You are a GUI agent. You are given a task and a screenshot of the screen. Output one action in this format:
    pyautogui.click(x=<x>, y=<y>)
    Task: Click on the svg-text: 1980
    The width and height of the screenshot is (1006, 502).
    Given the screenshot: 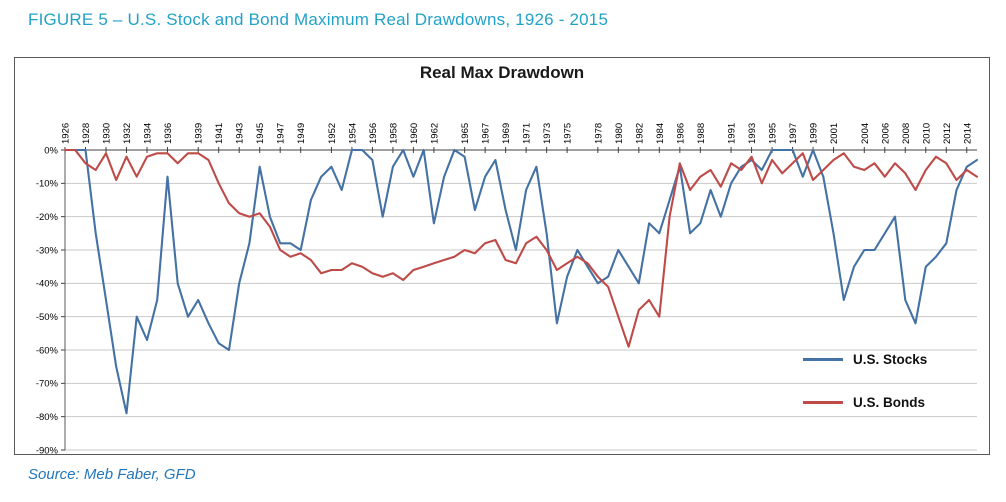 What is the action you would take?
    pyautogui.click(x=619, y=133)
    